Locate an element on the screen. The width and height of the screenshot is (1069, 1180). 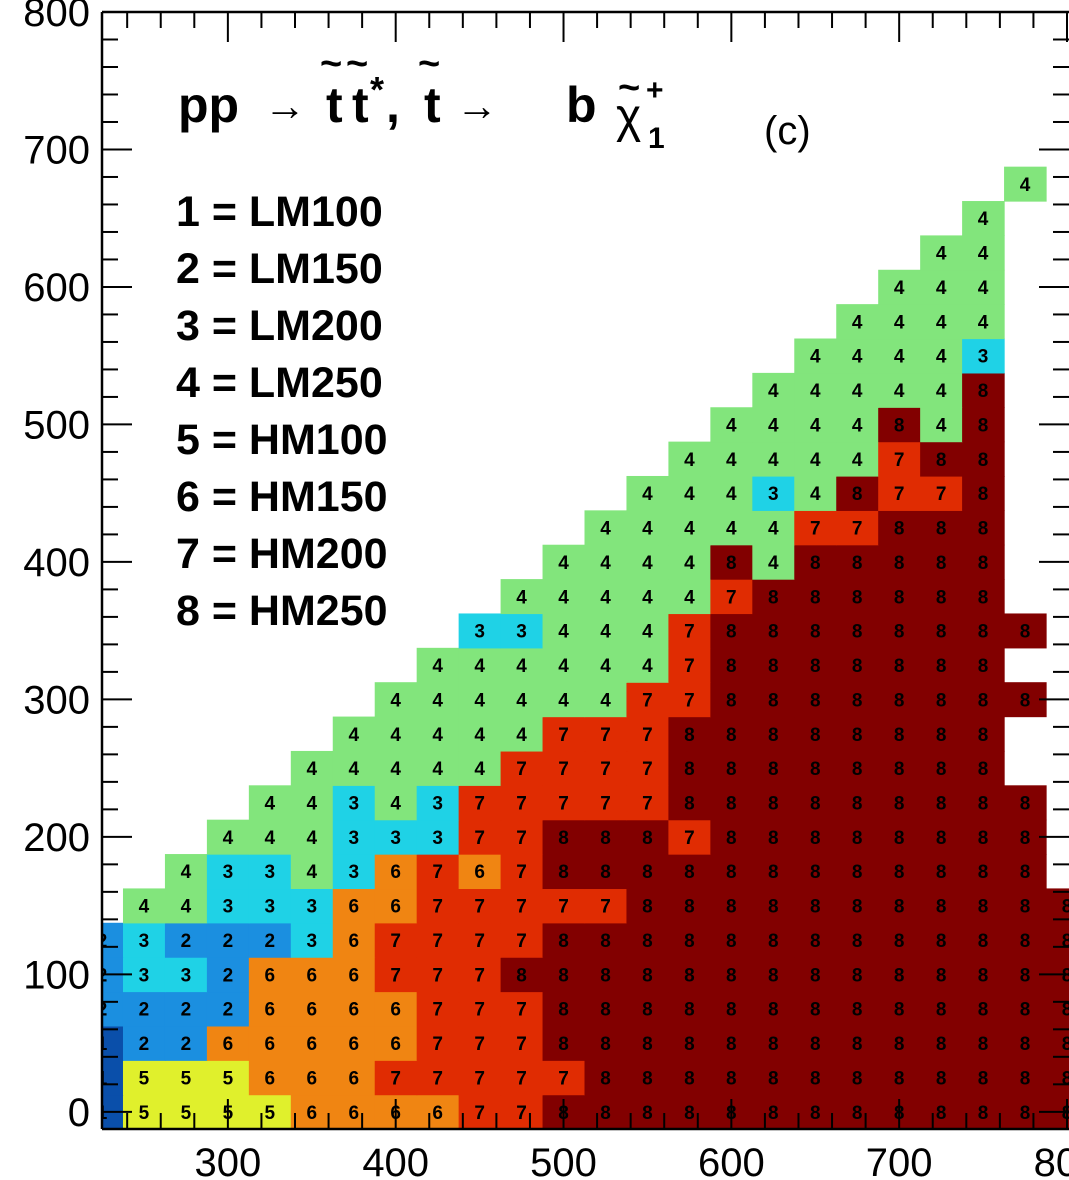
y-tick-label: 300 is located at coordinates (56, 700).